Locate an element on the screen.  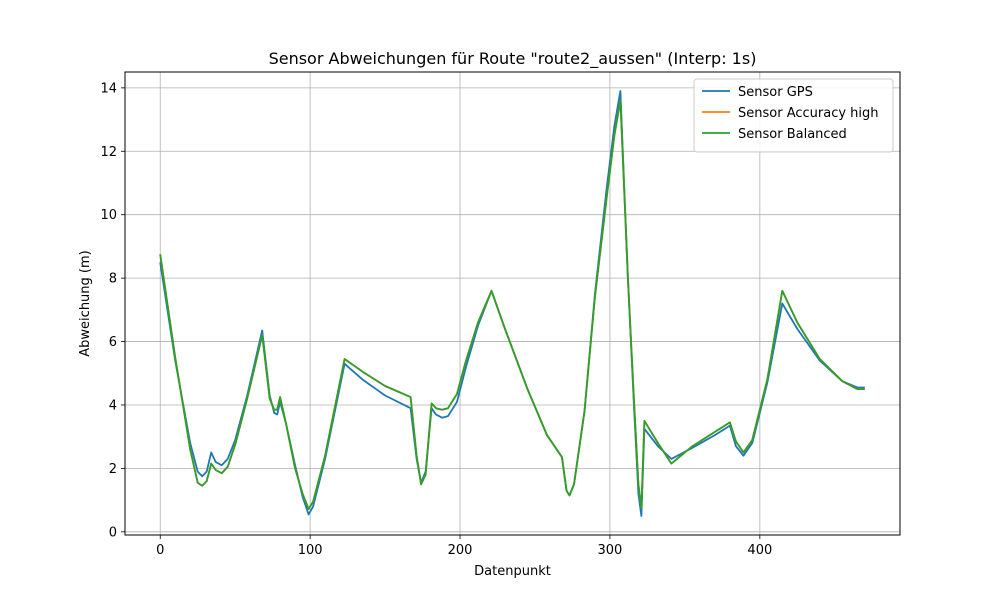
x-axis-ticks: 0 100 200 300 400 is located at coordinates (464, 546).